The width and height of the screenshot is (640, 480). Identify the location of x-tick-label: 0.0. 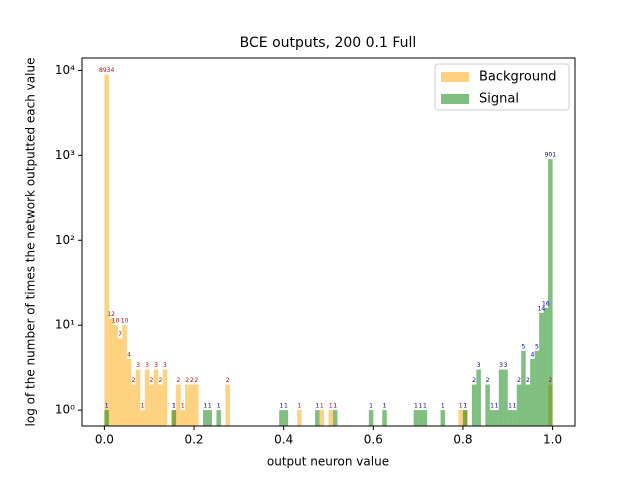
(104, 440).